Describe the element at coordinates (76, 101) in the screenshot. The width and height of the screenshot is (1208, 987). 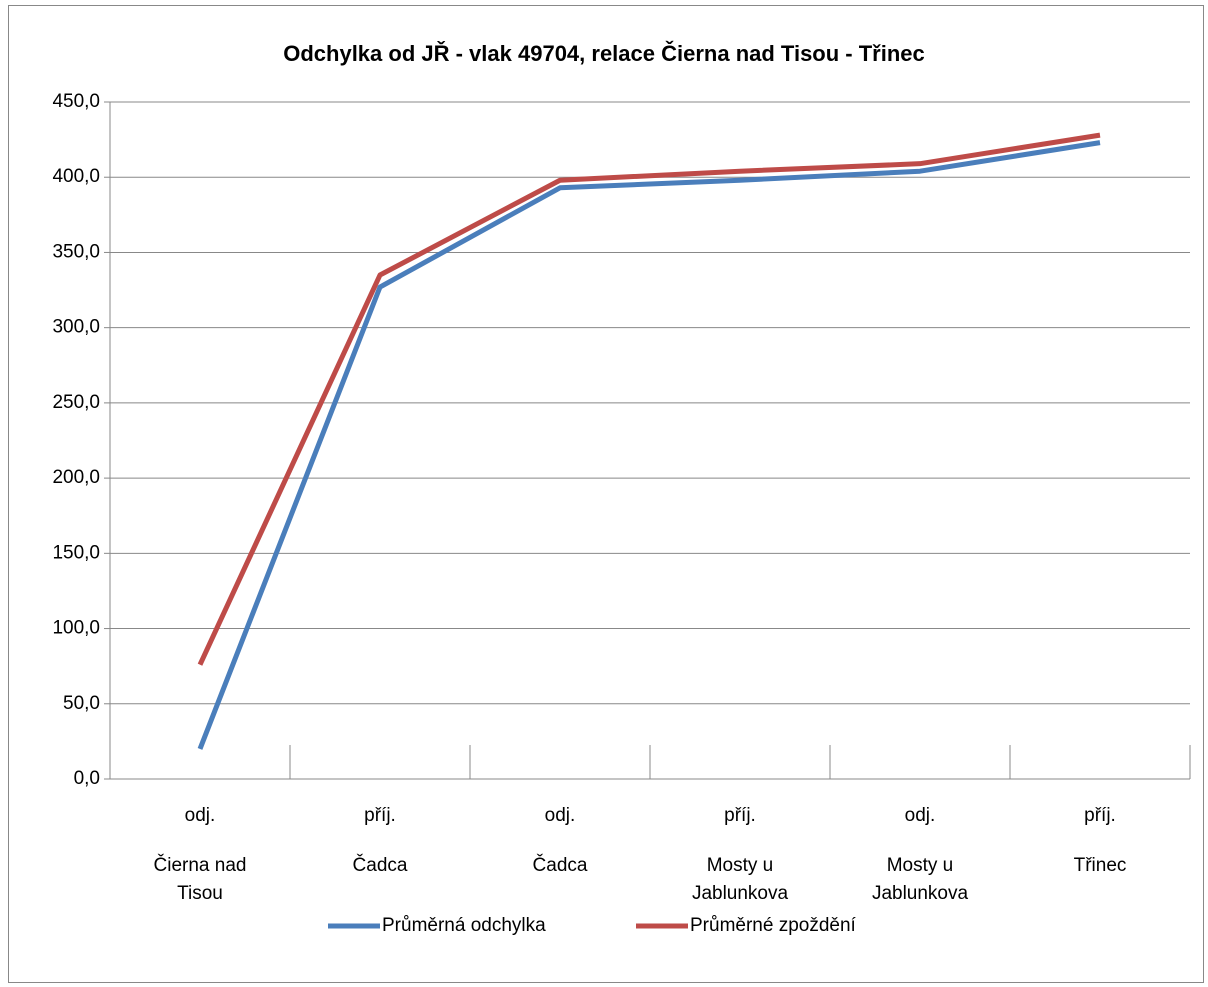
I see `y-tick-label: 450,0` at that location.